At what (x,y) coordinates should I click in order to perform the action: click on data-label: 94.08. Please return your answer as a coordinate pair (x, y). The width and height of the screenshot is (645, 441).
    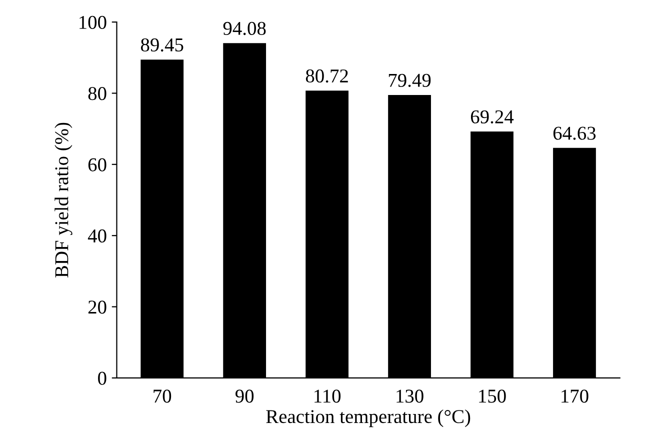
    Looking at the image, I should click on (244, 29).